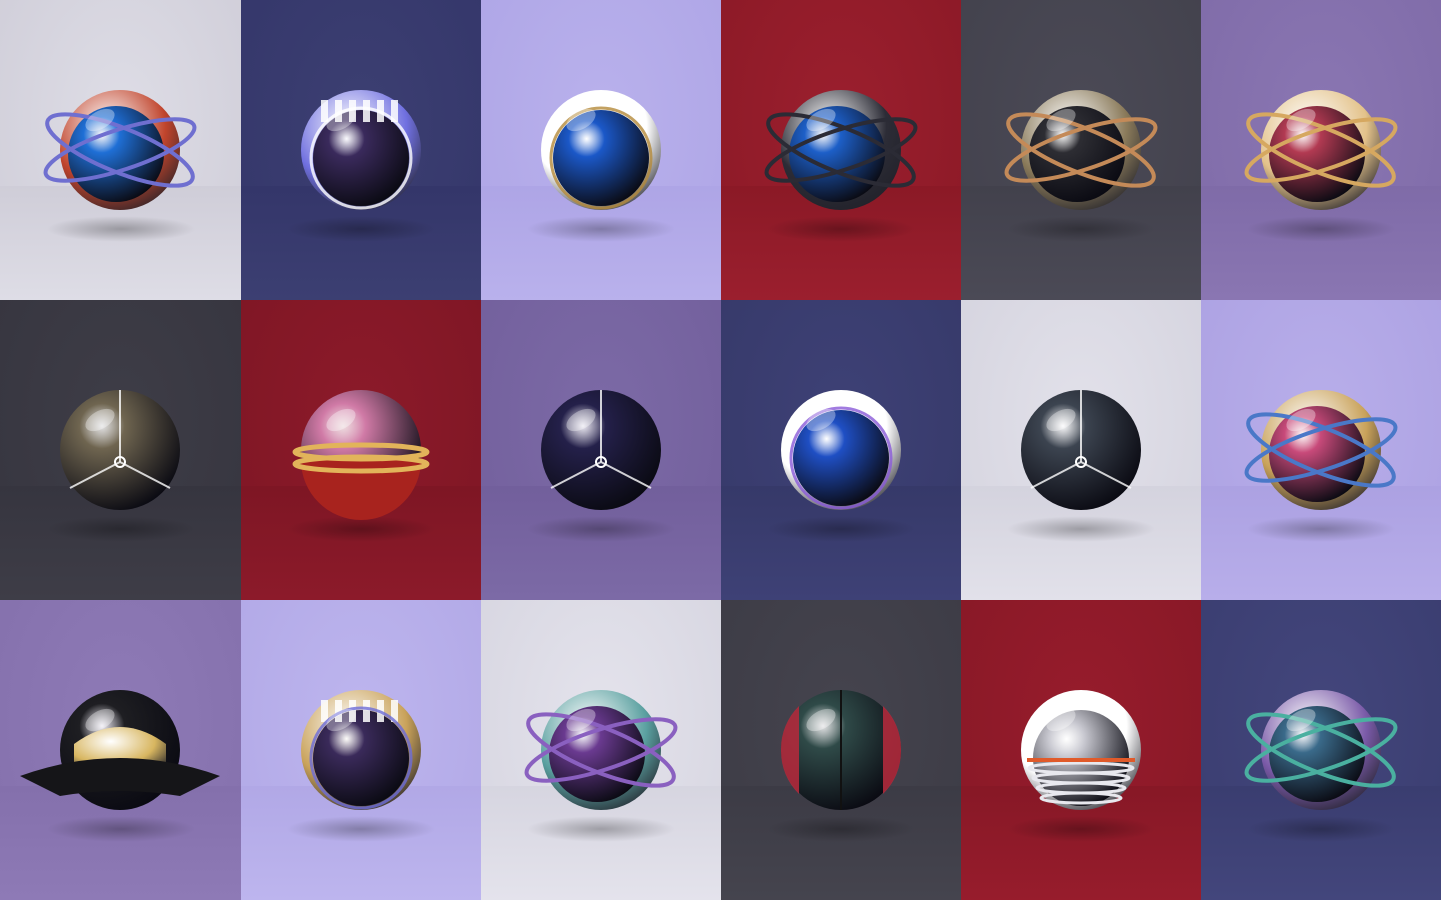 This screenshot has width=1441, height=900. I want to click on tile-chrome-blue-speckle-sphere, so click(1081, 450).